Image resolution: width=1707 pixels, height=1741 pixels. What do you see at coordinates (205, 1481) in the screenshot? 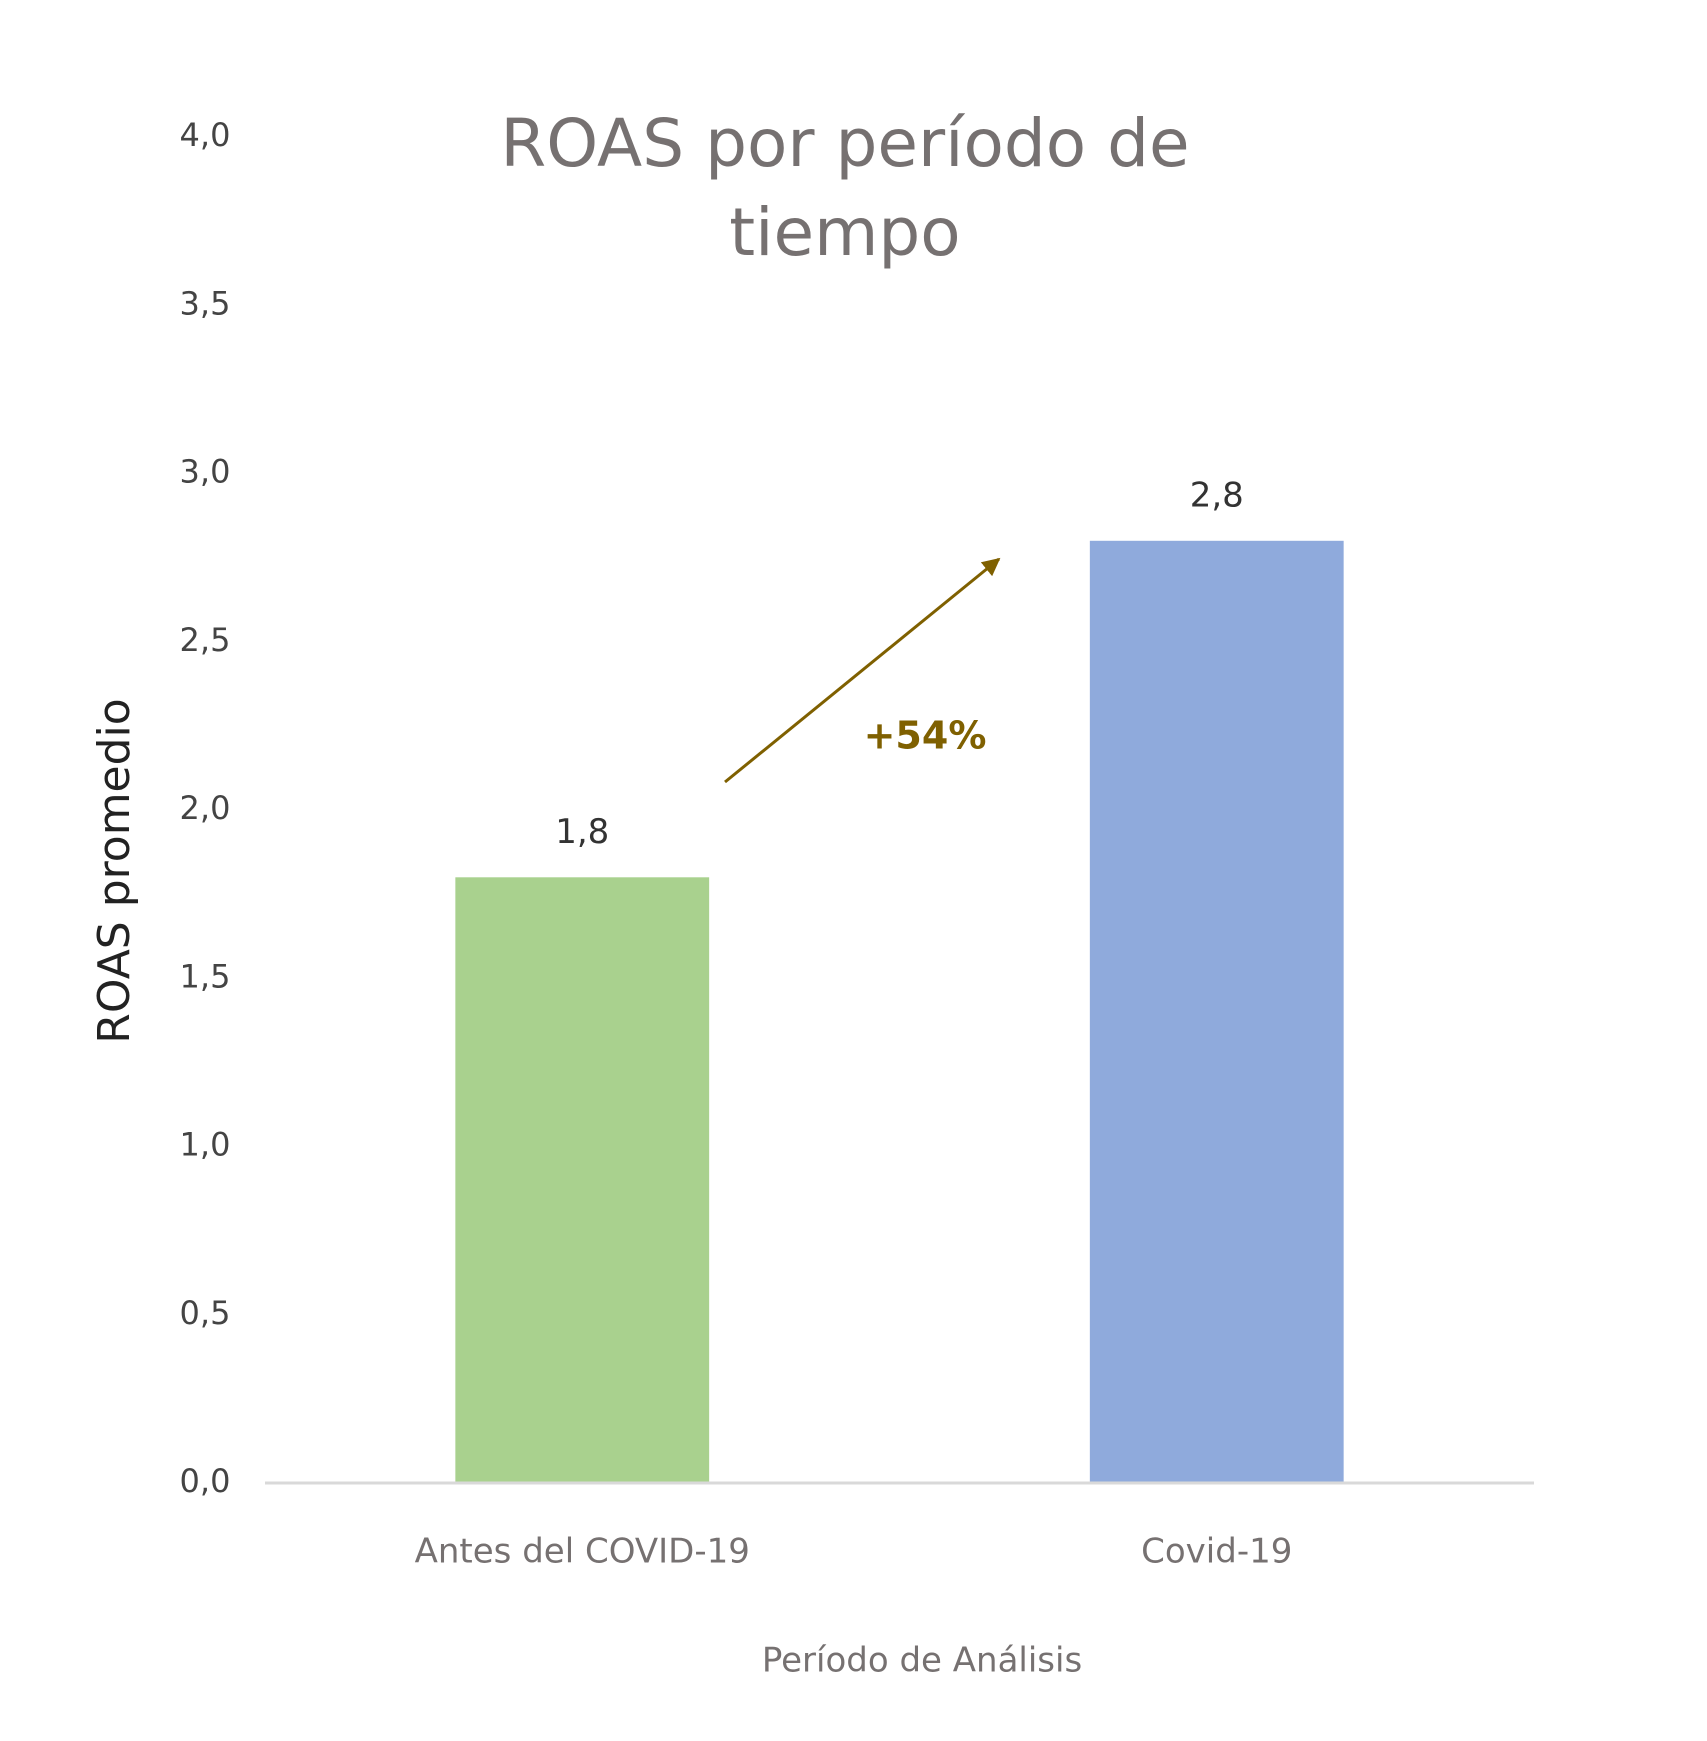
I see `y-tick-label: 0,0` at bounding box center [205, 1481].